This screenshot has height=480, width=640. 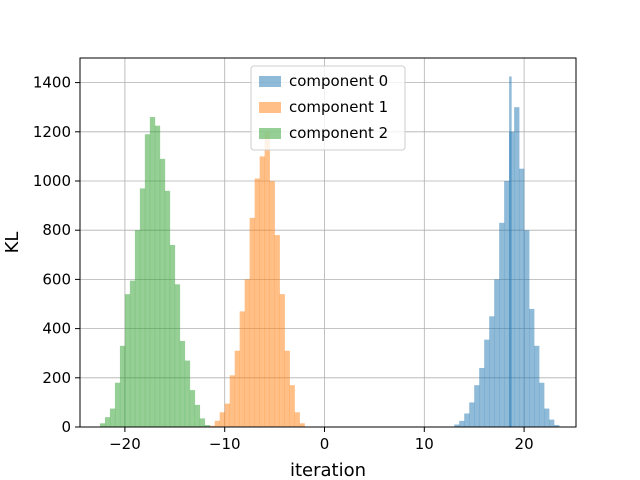 What do you see at coordinates (66, 427) in the screenshot?
I see `y-tick-label: 0` at bounding box center [66, 427].